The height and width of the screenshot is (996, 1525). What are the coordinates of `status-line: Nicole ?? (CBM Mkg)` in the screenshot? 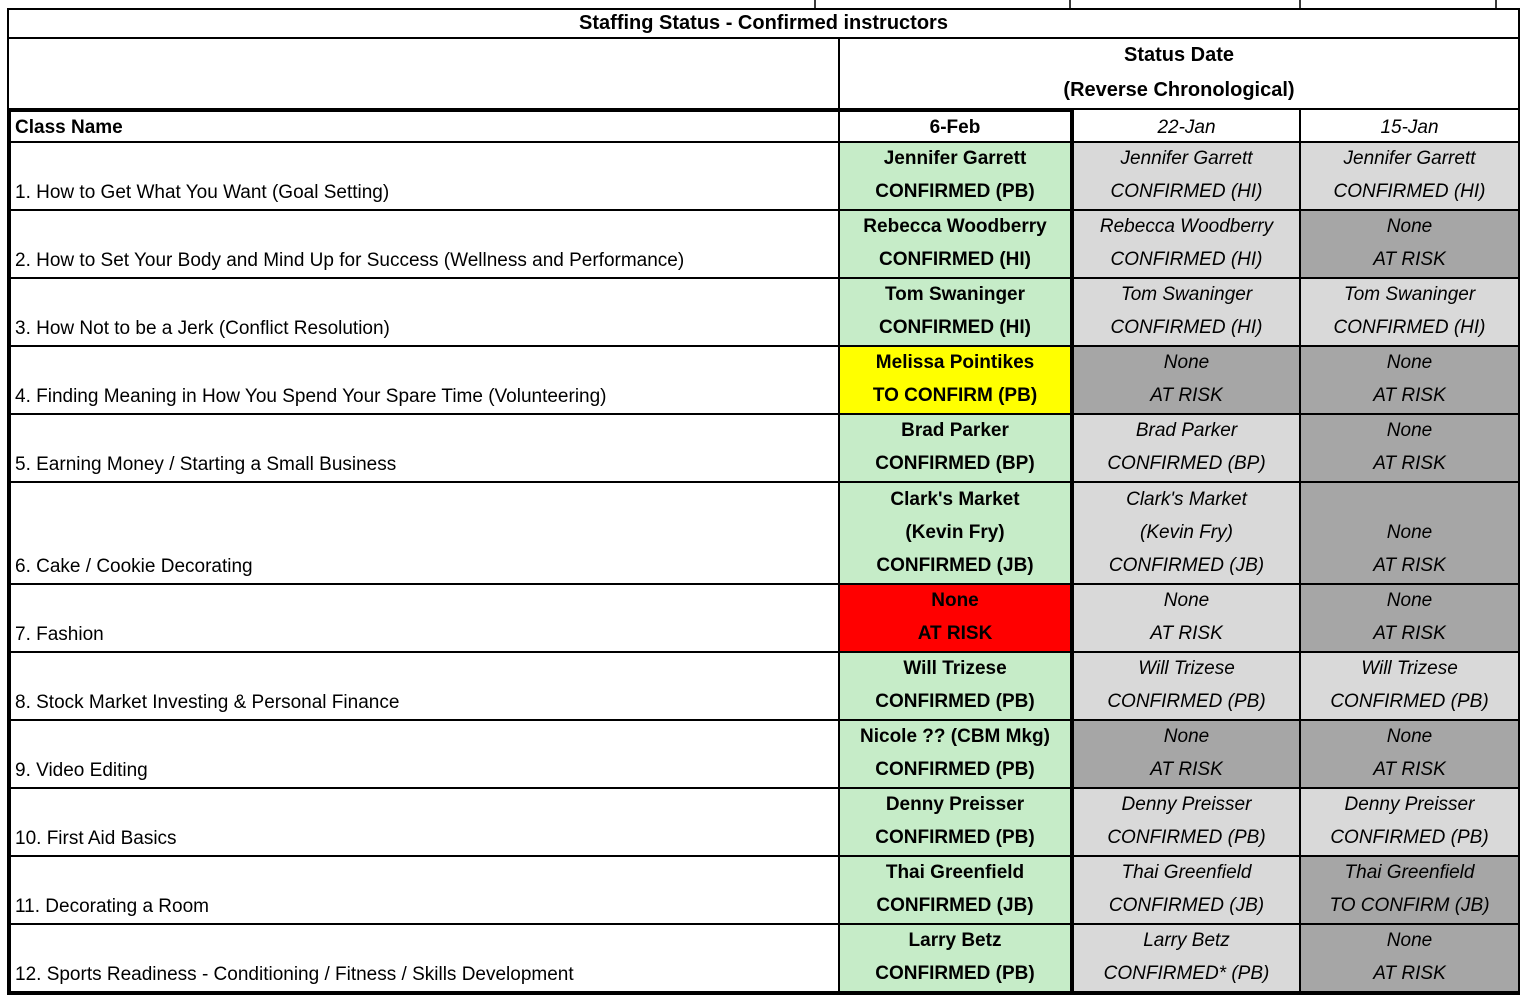 It's located at (955, 736).